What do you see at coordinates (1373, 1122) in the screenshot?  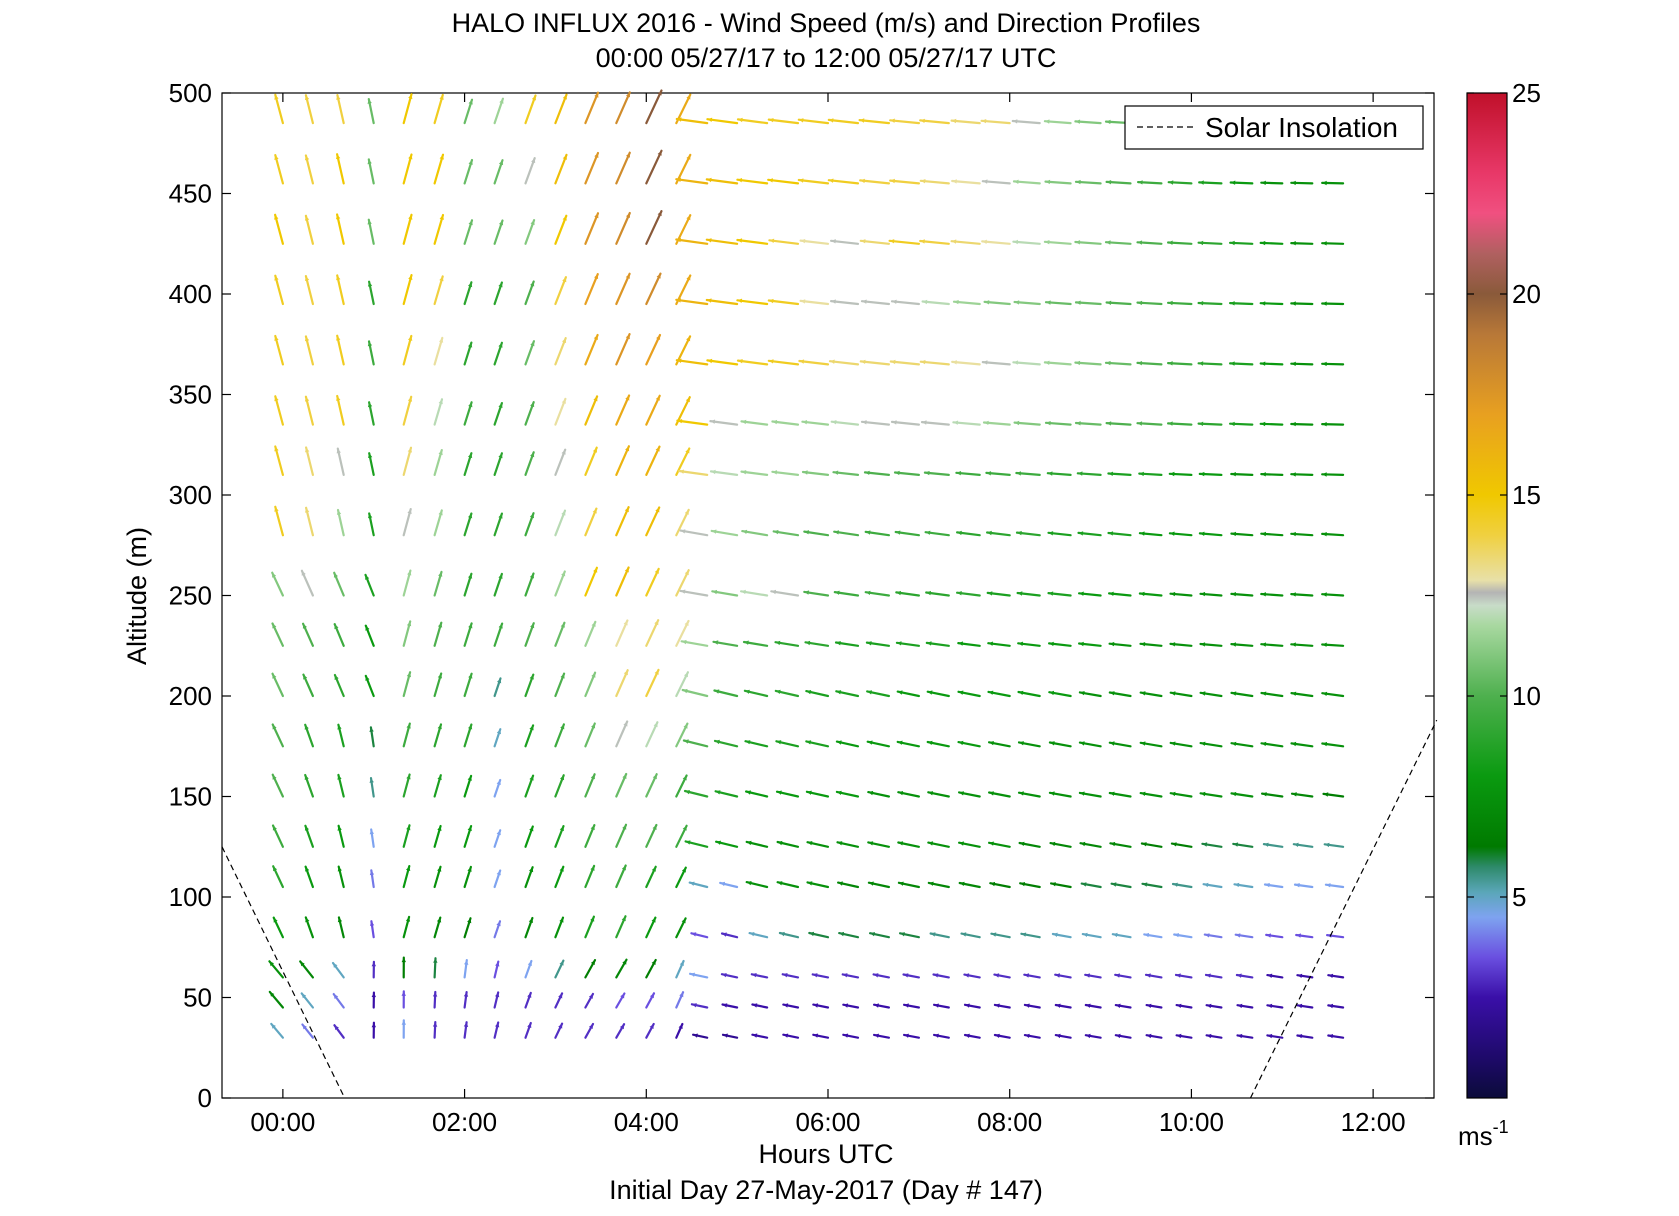 I see `x-tick-label: 12:00` at bounding box center [1373, 1122].